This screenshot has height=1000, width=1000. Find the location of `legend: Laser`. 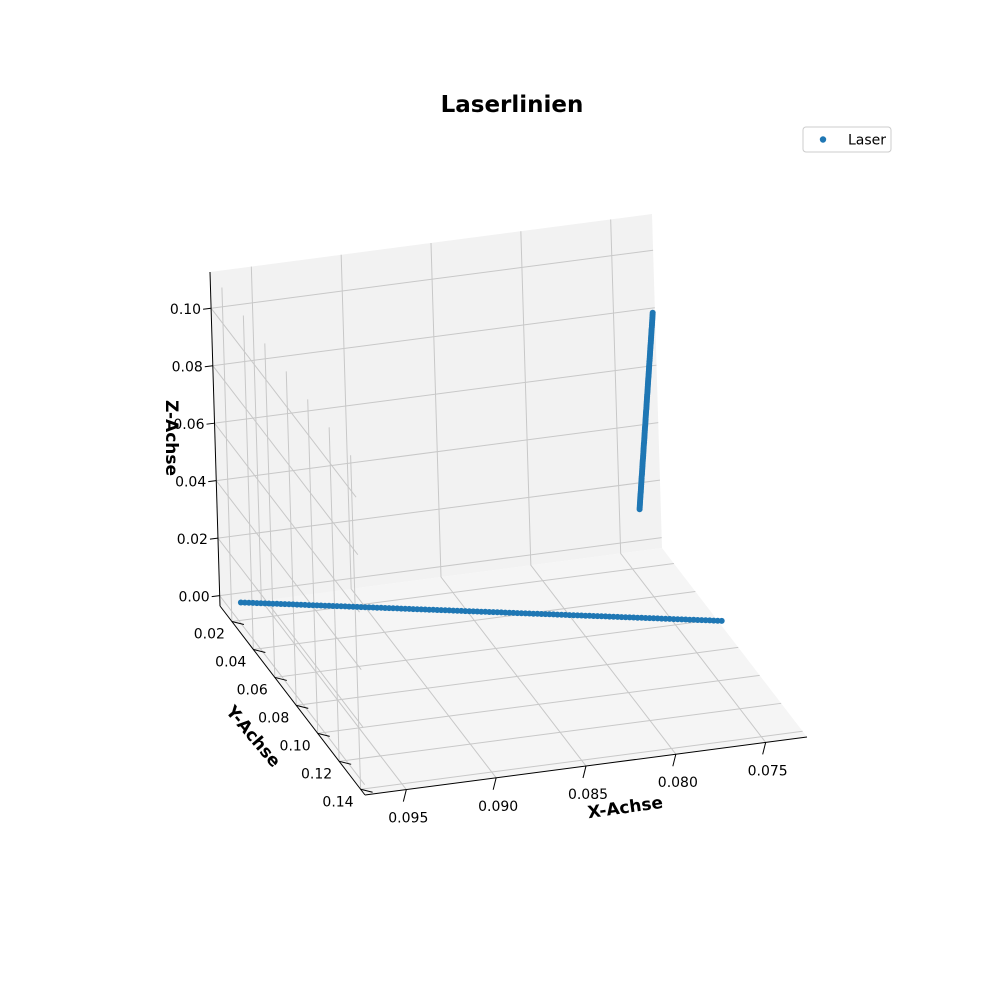

legend: Laser is located at coordinates (847, 139).